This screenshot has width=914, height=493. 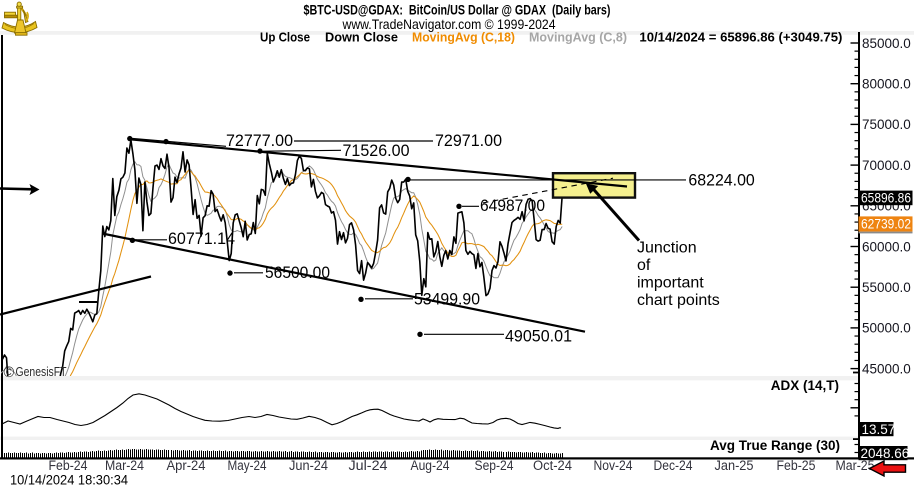 I want to click on svg-text: Avg True Range (30), so click(x=775, y=445).